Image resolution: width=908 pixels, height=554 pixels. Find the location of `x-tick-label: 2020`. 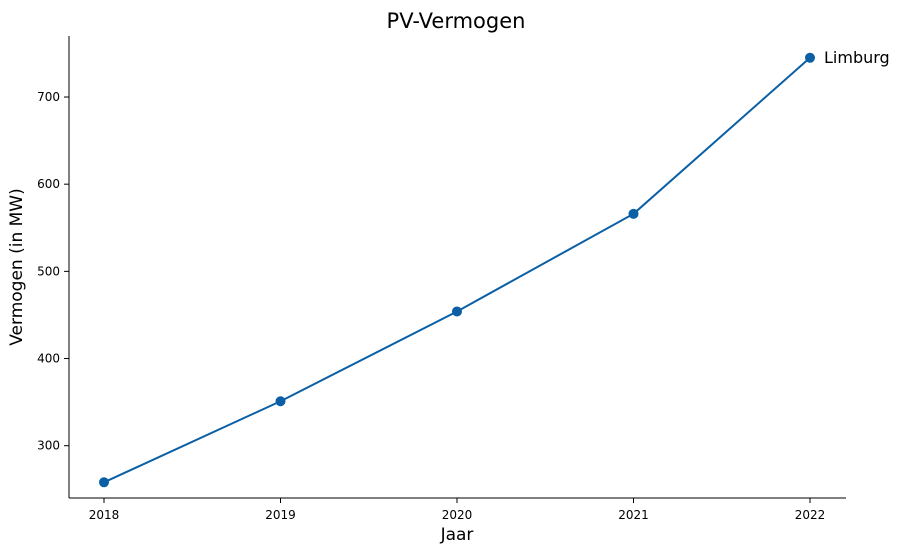

x-tick-label: 2020 is located at coordinates (457, 515).